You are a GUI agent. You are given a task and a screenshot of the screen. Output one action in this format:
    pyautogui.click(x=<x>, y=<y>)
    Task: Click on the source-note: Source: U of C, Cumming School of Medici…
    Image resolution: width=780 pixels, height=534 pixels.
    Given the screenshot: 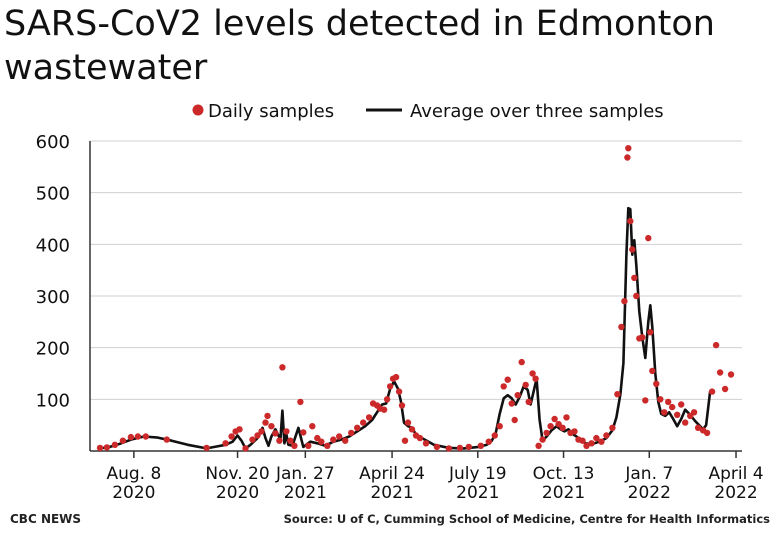 What is the action you would take?
    pyautogui.click(x=526, y=519)
    